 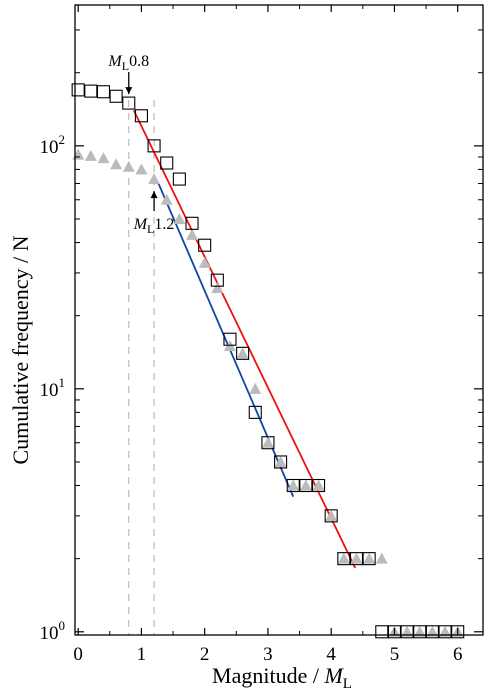 I want to click on y-tick-label-2: 10², so click(x=53, y=145).